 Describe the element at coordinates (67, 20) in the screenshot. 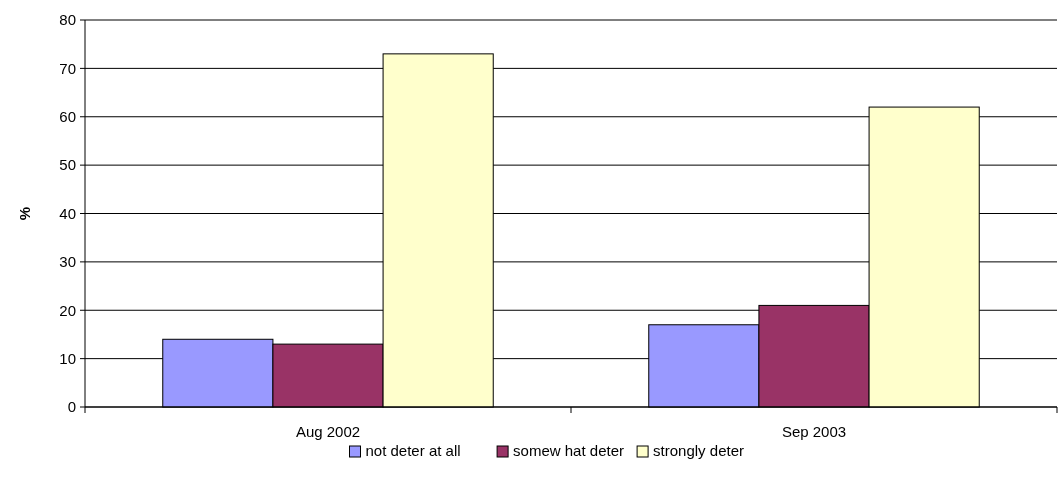

I see `y-tick-label: 80` at that location.